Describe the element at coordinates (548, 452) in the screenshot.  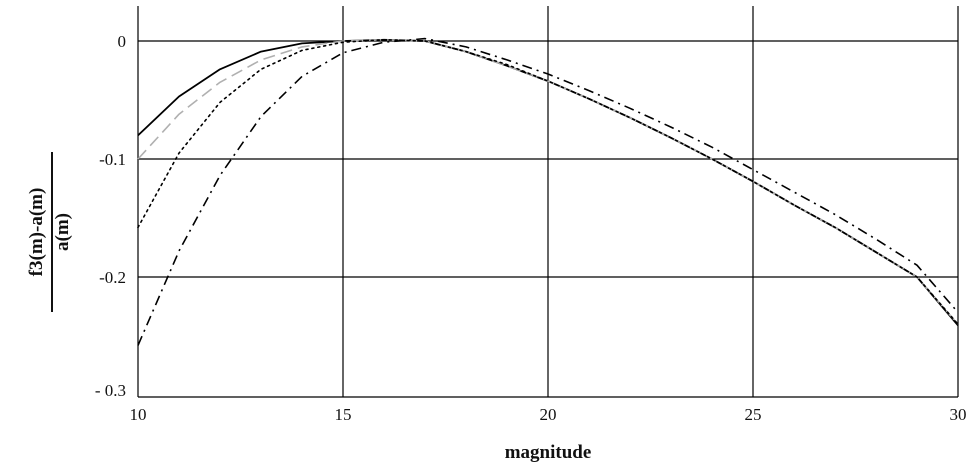
I see `x-axis-title: magnitude` at that location.